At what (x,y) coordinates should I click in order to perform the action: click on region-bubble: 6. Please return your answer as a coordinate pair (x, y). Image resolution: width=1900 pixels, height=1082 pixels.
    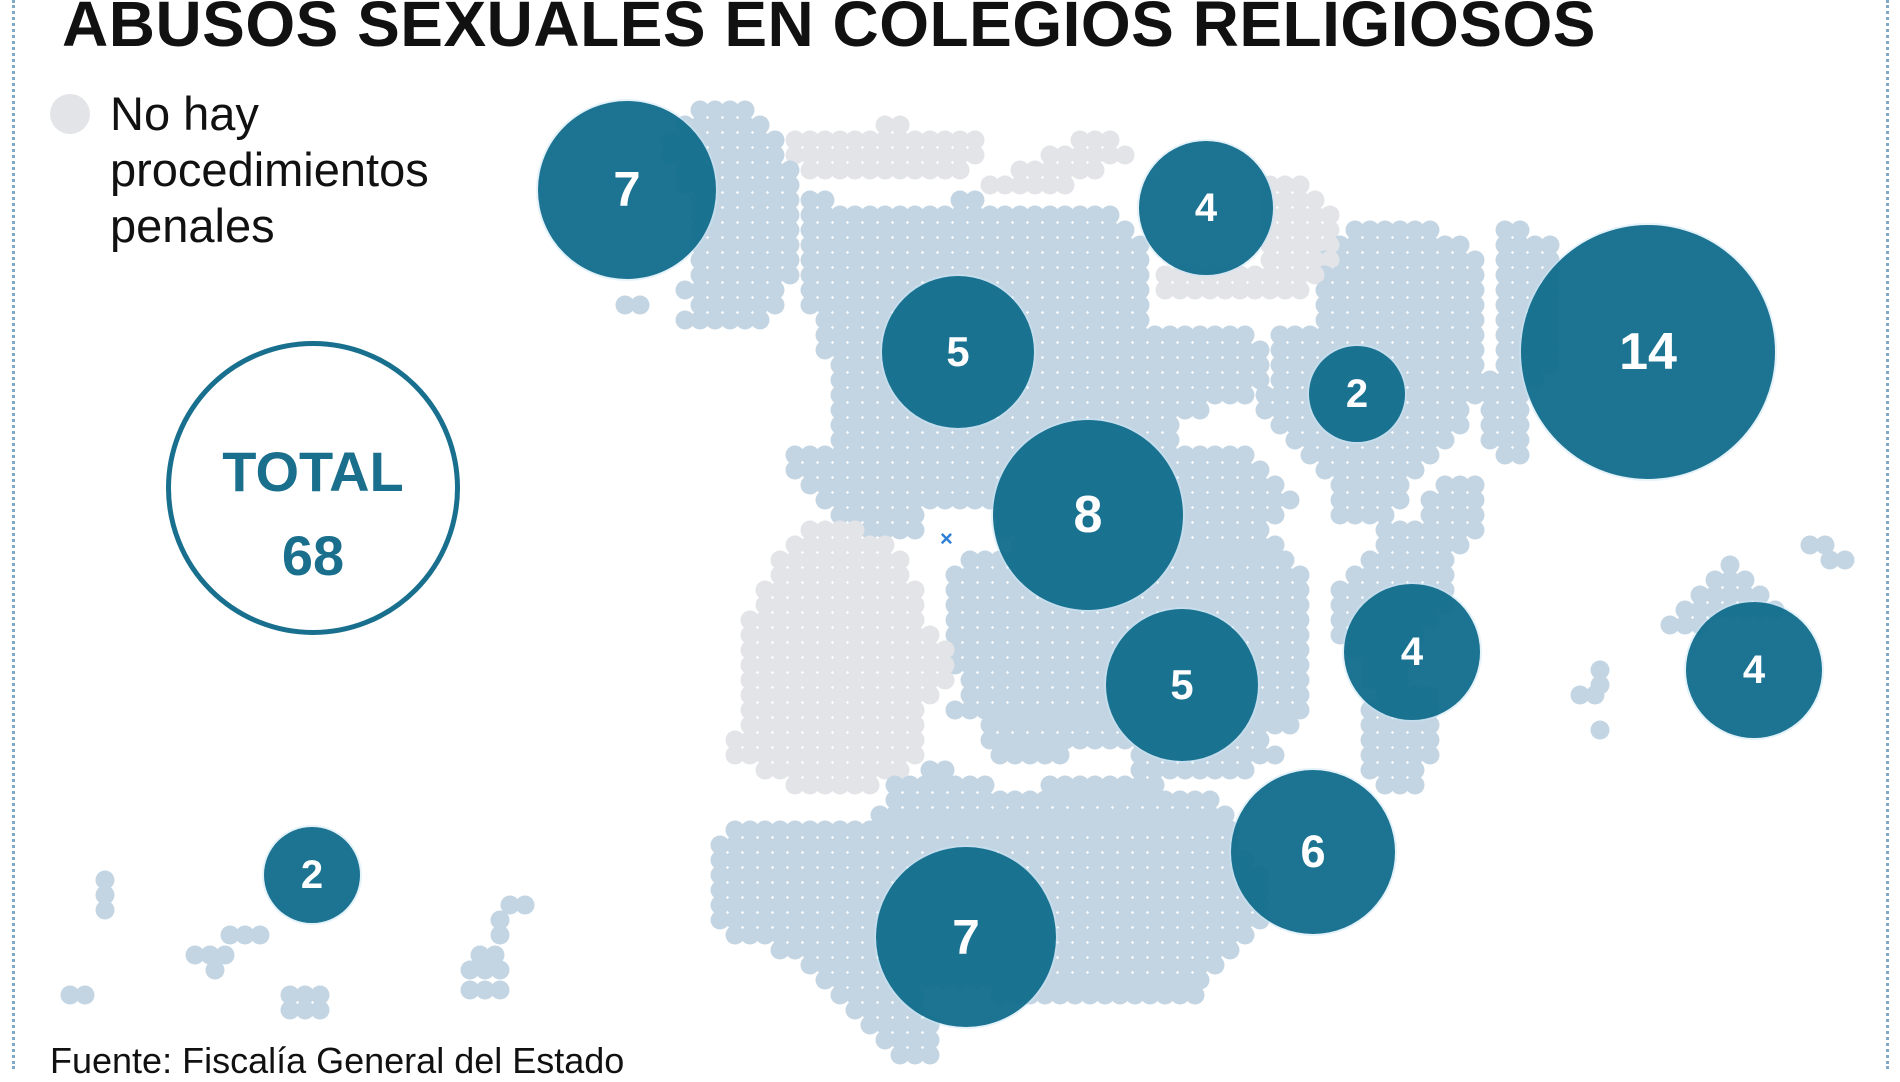
    Looking at the image, I should click on (1313, 852).